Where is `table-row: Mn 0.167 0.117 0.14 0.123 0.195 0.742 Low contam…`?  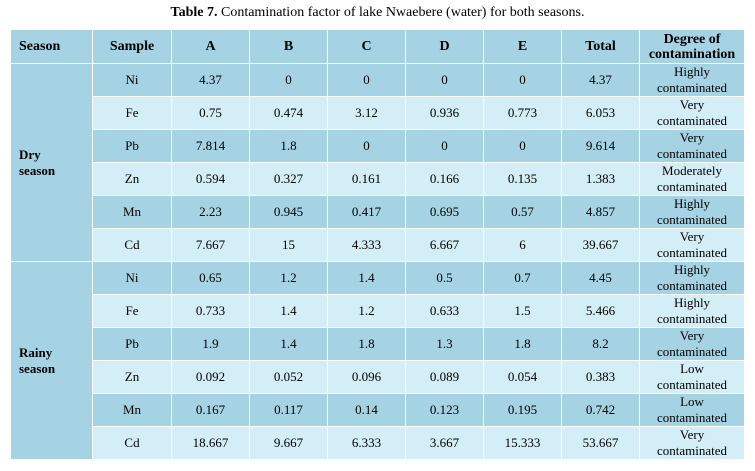 table-row: Mn 0.167 0.117 0.14 0.123 0.195 0.742 Low contam… is located at coordinates (378, 410).